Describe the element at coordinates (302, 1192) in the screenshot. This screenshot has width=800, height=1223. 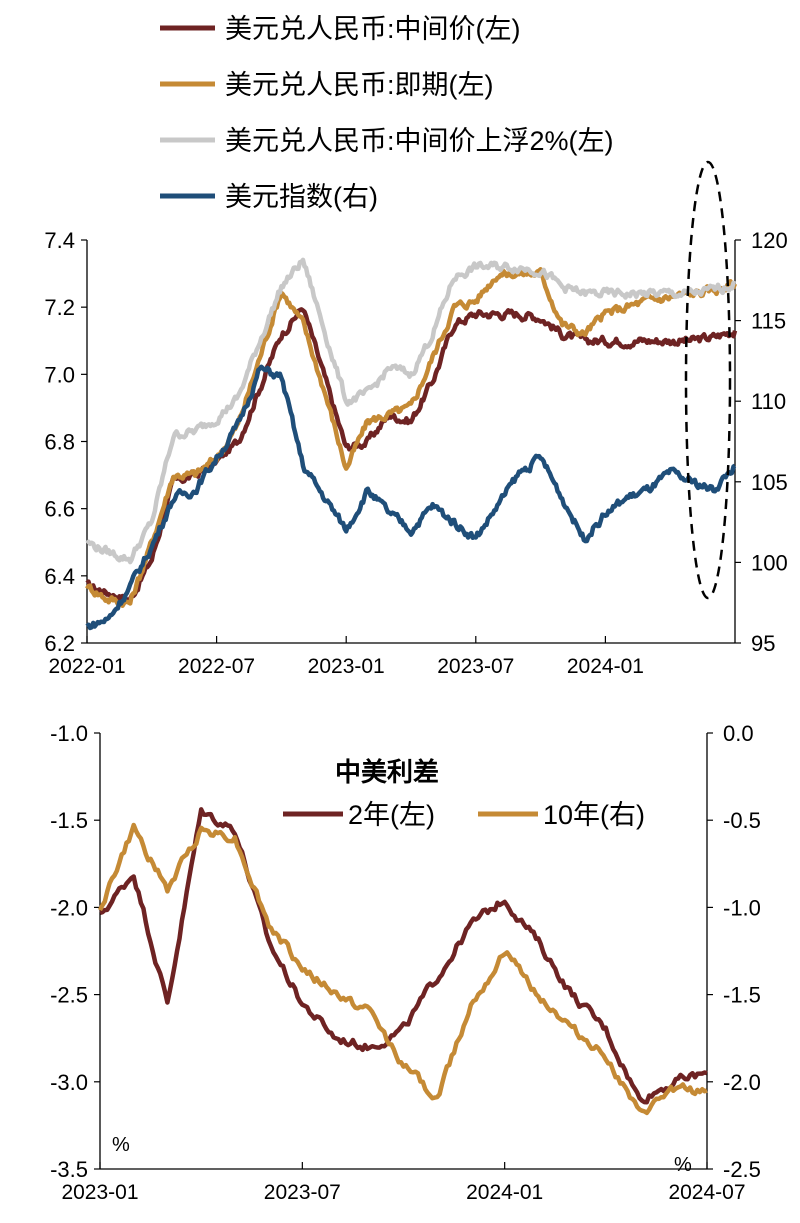
I see `chart2-xlabel: 2023-07` at that location.